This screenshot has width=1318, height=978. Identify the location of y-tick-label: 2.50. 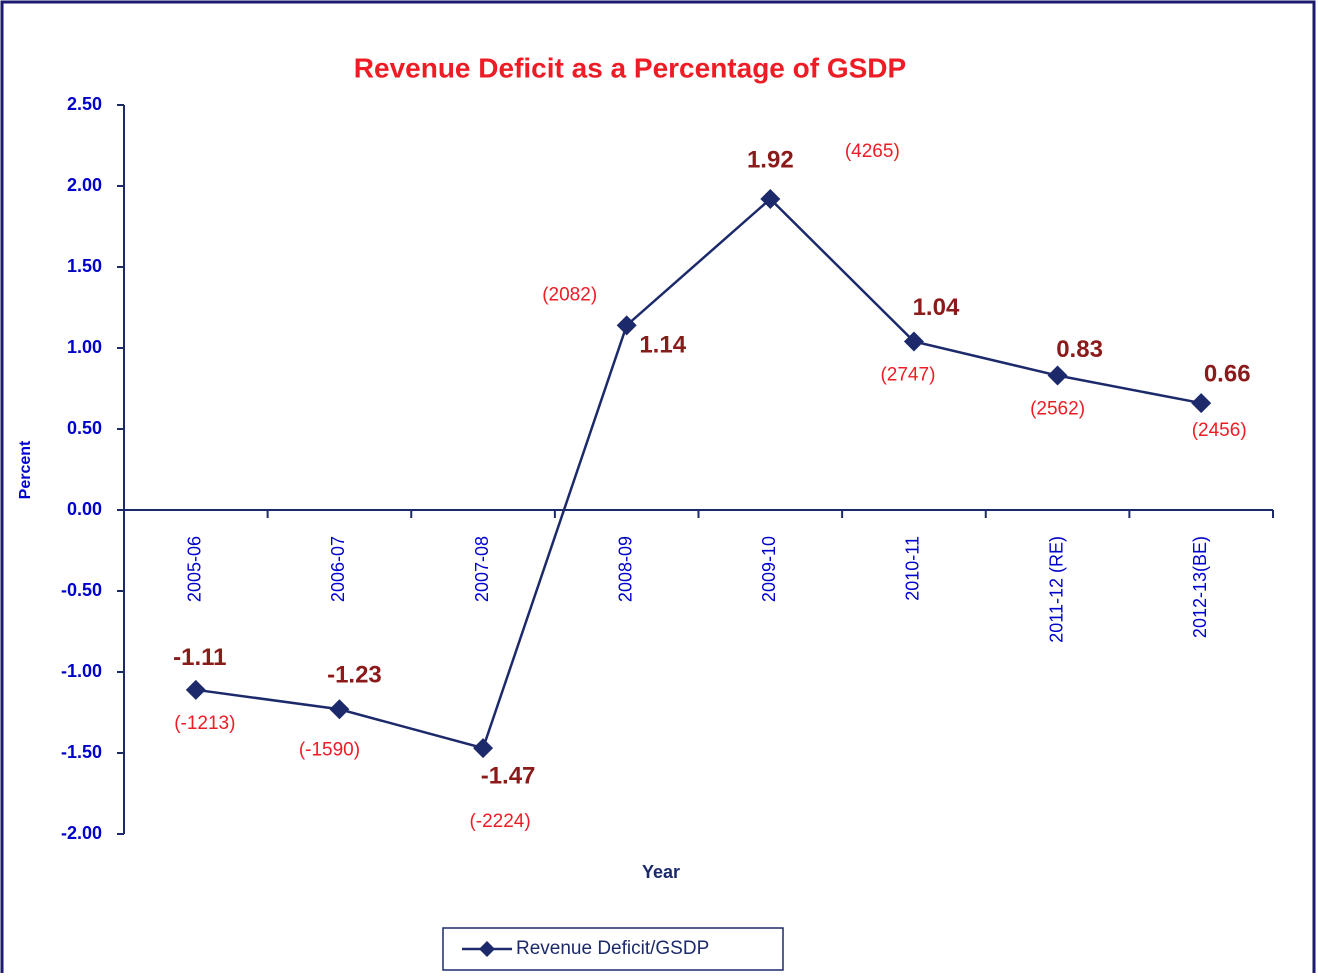
(84, 104).